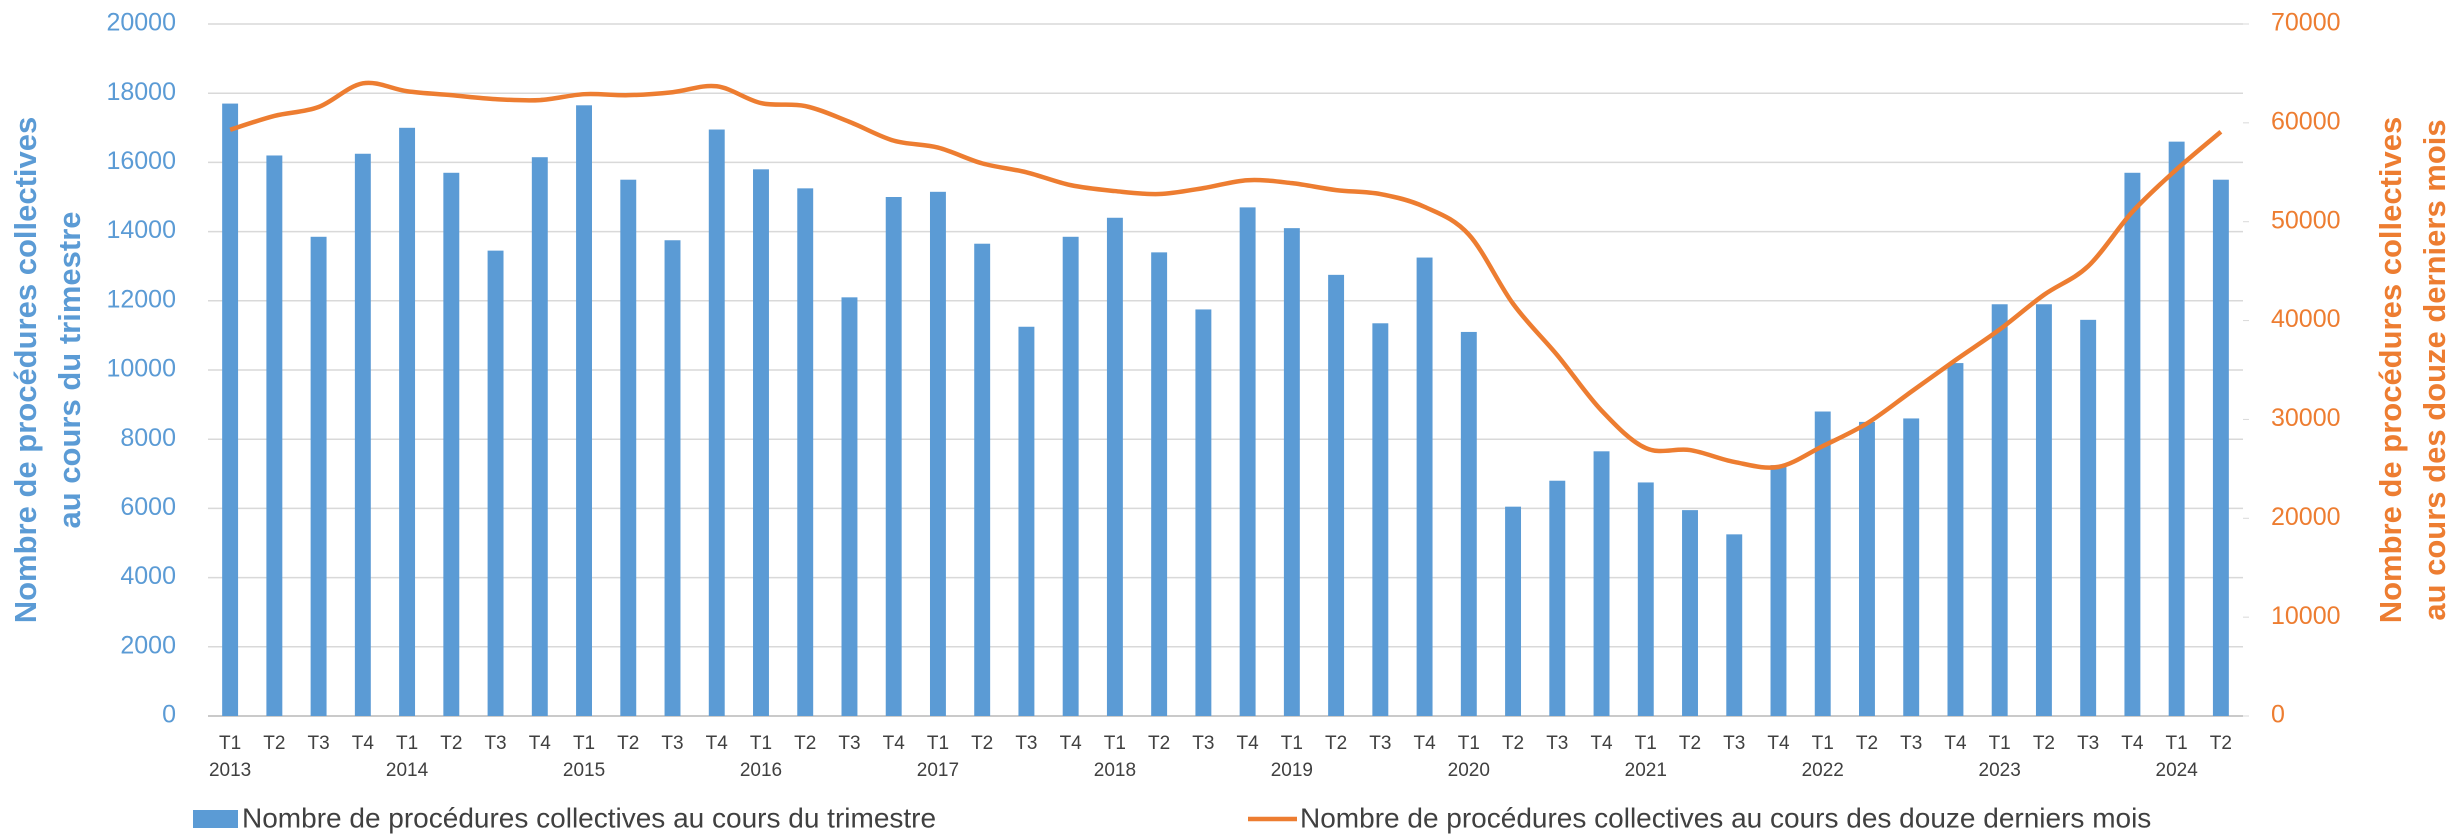 The image size is (2456, 836). What do you see at coordinates (1469, 770) in the screenshot?
I see `year-label: 2020` at bounding box center [1469, 770].